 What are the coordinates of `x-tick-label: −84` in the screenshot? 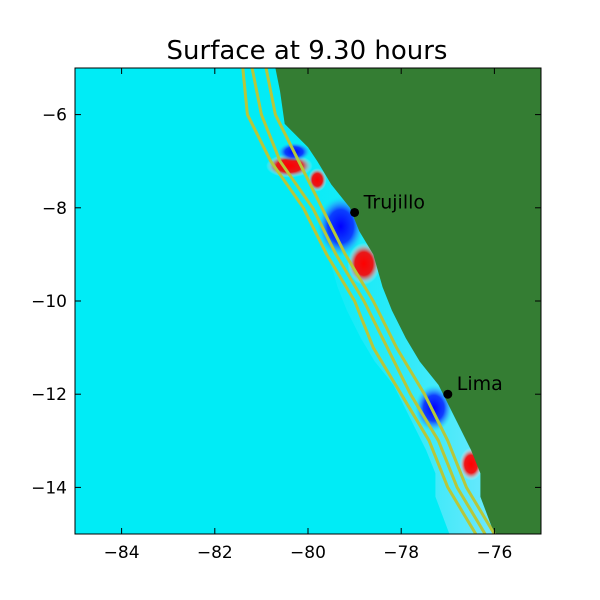 It's located at (122, 553).